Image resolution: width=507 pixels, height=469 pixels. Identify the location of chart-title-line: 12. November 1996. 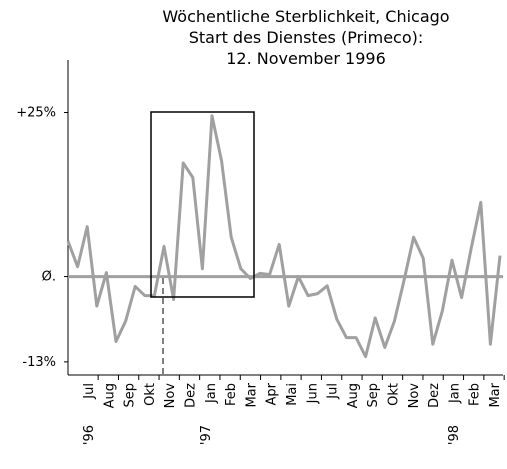
(306, 58).